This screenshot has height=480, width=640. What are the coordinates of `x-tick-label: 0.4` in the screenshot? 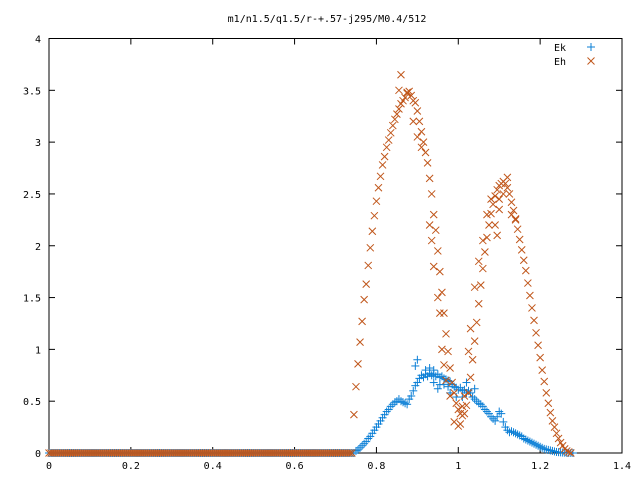 It's located at (213, 466).